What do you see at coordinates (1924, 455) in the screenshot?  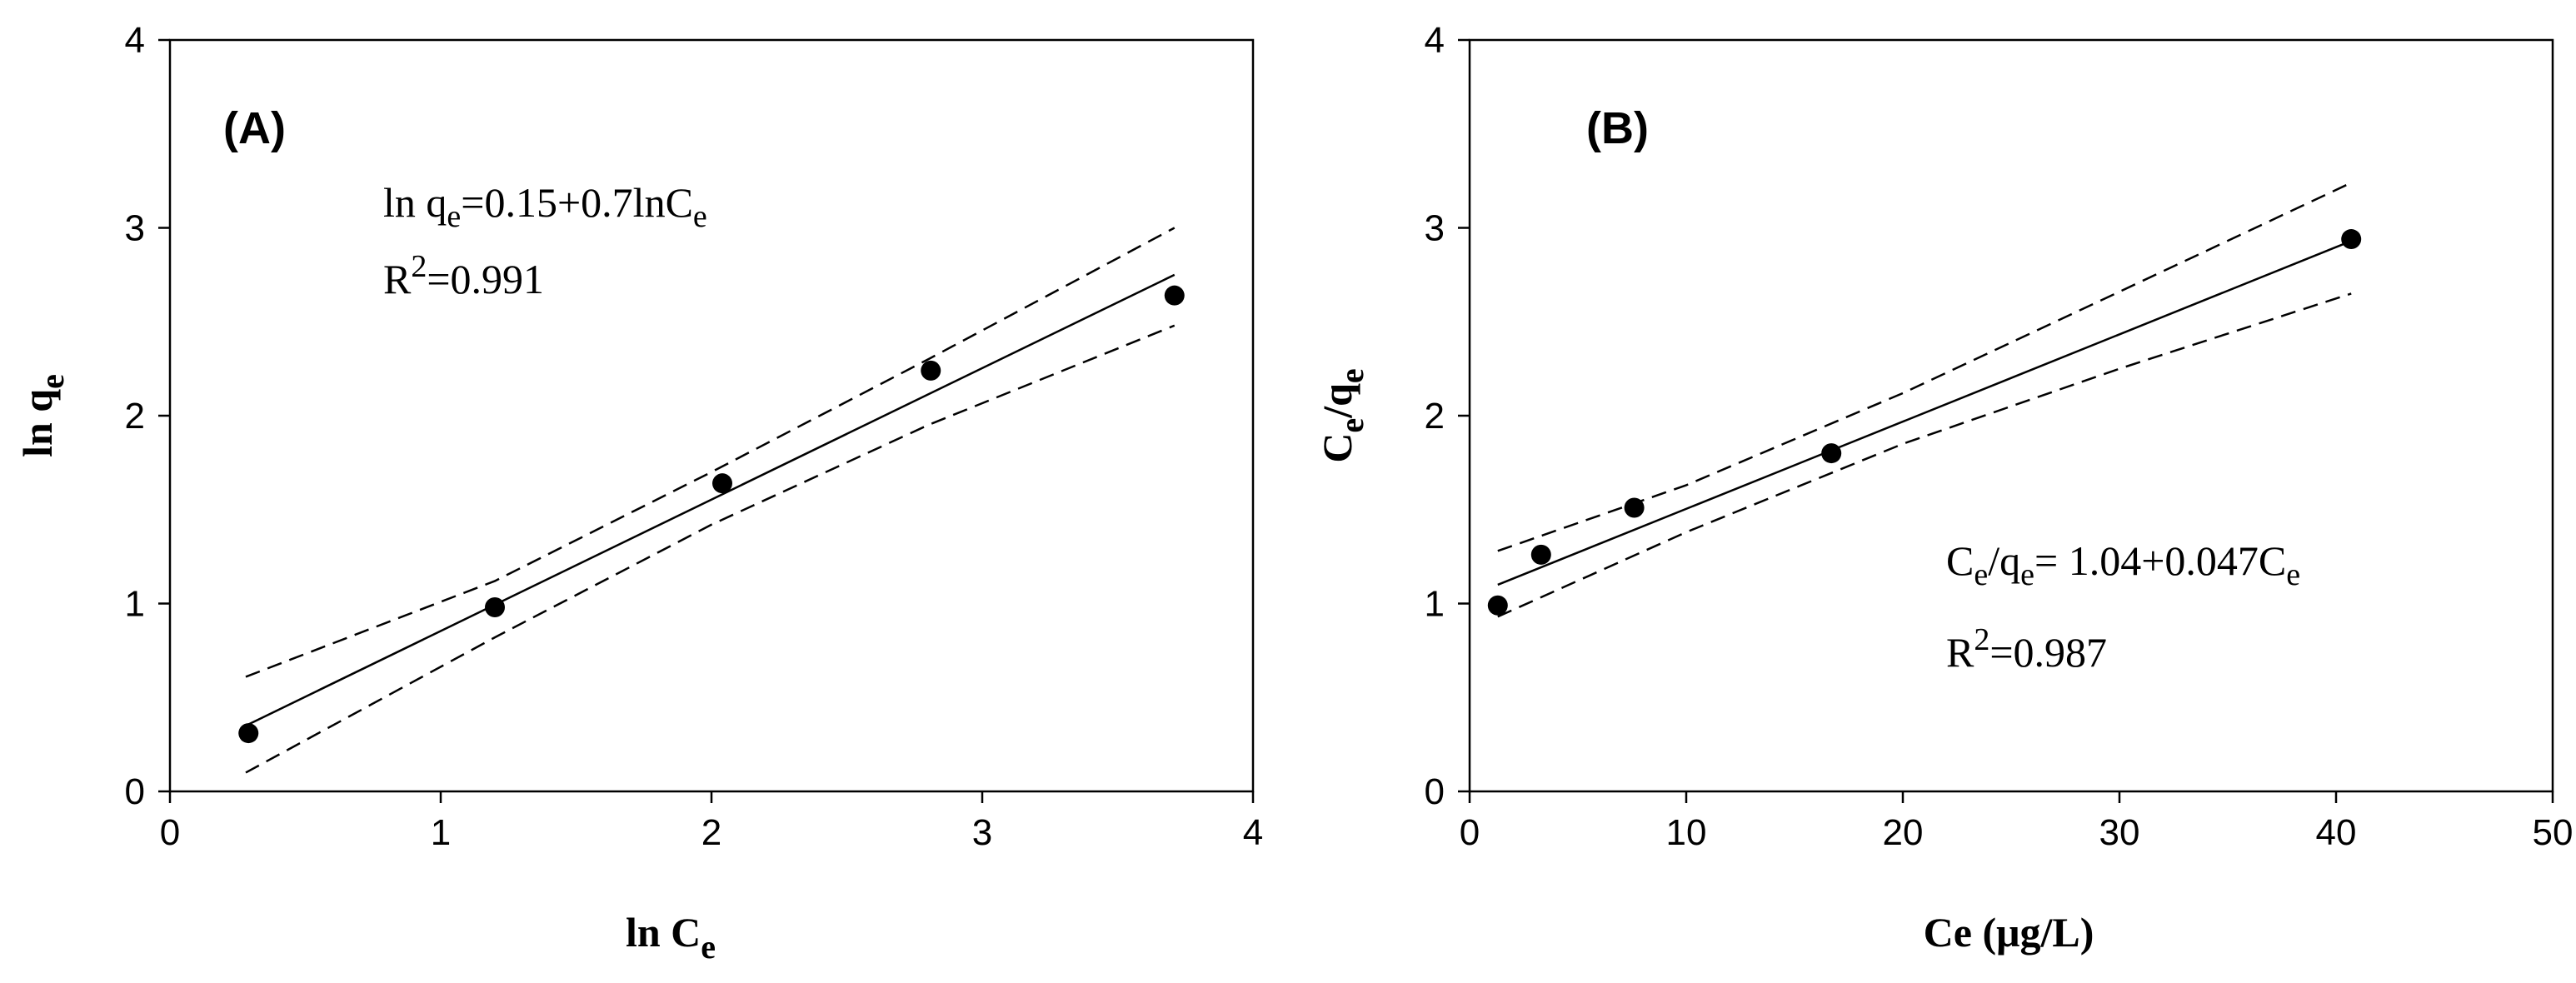 I see `panel-b-confidence-lower` at bounding box center [1924, 455].